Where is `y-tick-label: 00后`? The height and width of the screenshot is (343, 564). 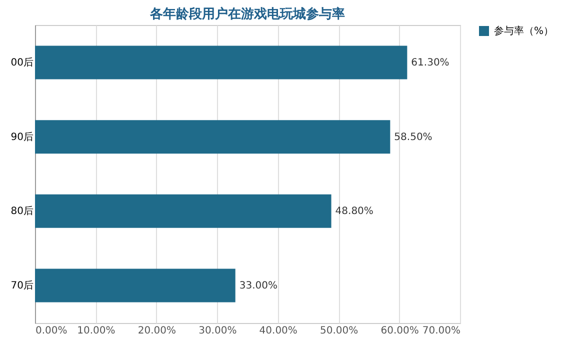
y-tick-label: 00后 is located at coordinates (22, 62).